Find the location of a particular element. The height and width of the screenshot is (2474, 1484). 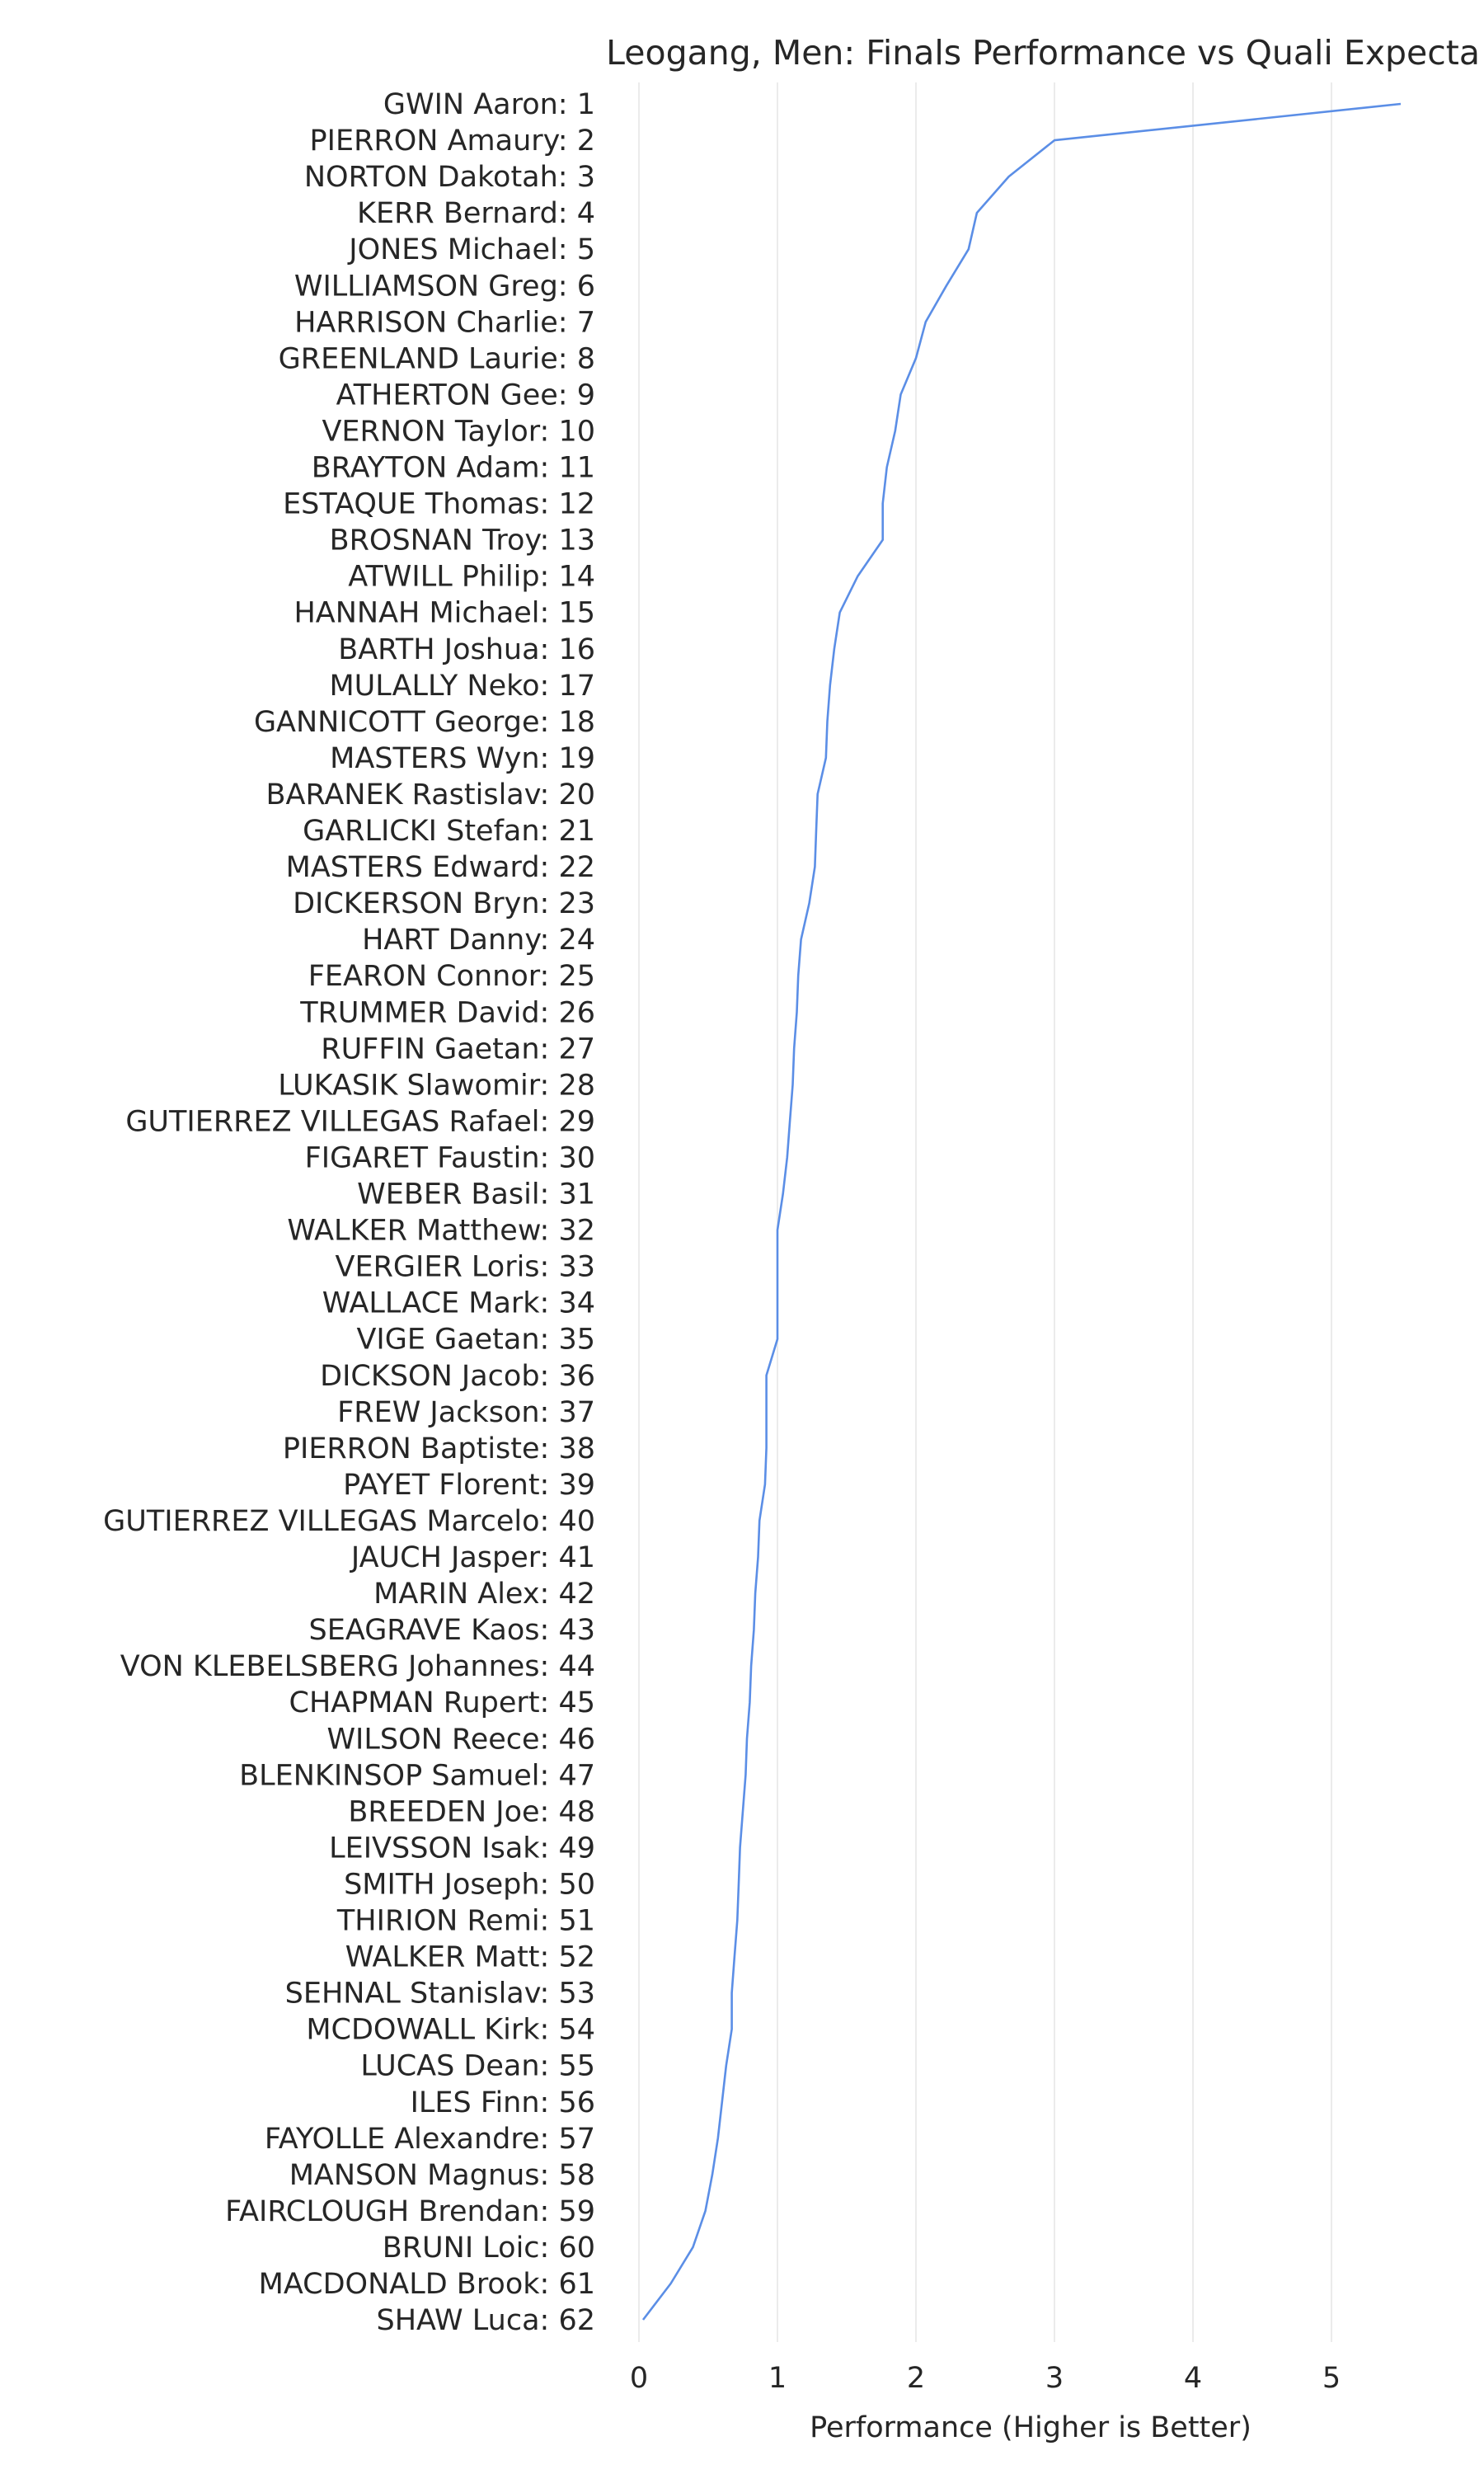

x-tick-labels: 0 1 2 3 4 5 is located at coordinates (986, 2378).